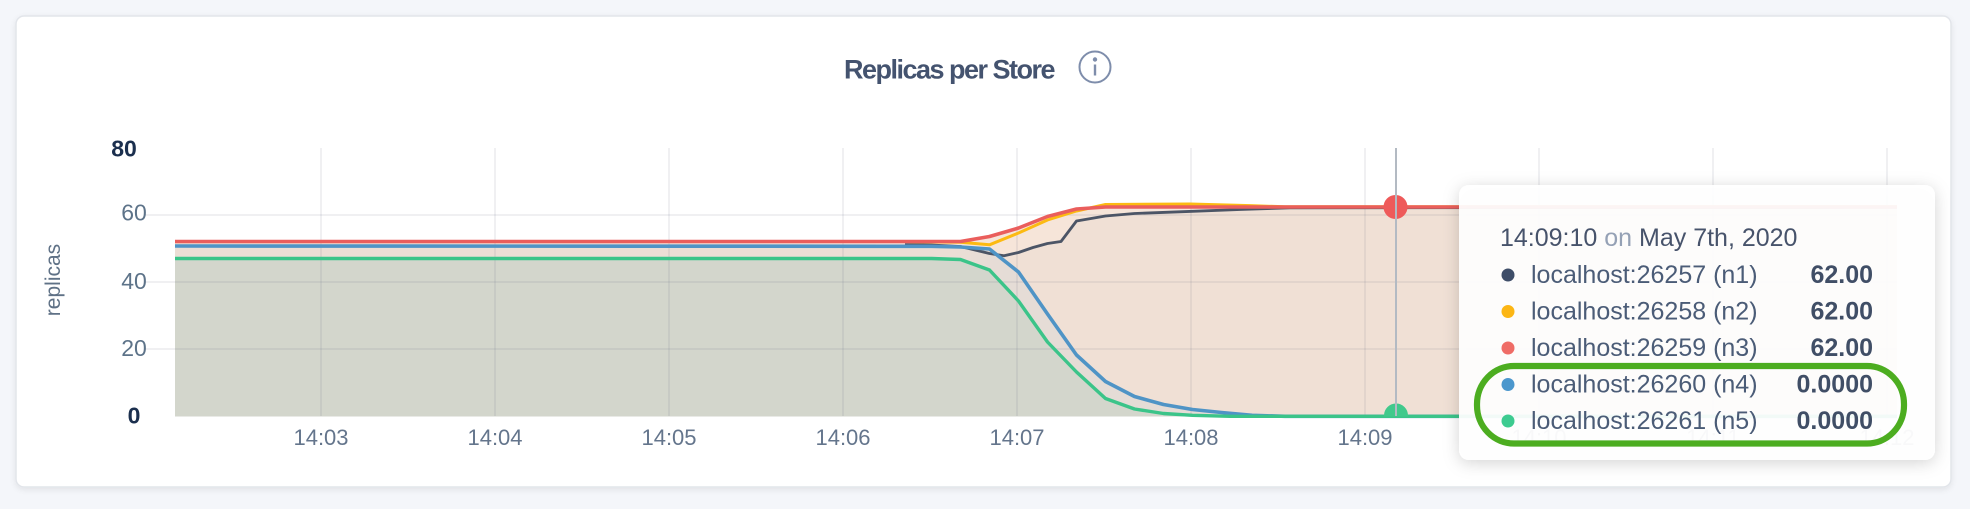 This screenshot has width=1970, height=509. Describe the element at coordinates (134, 213) in the screenshot. I see `svg-text: 60` at that location.